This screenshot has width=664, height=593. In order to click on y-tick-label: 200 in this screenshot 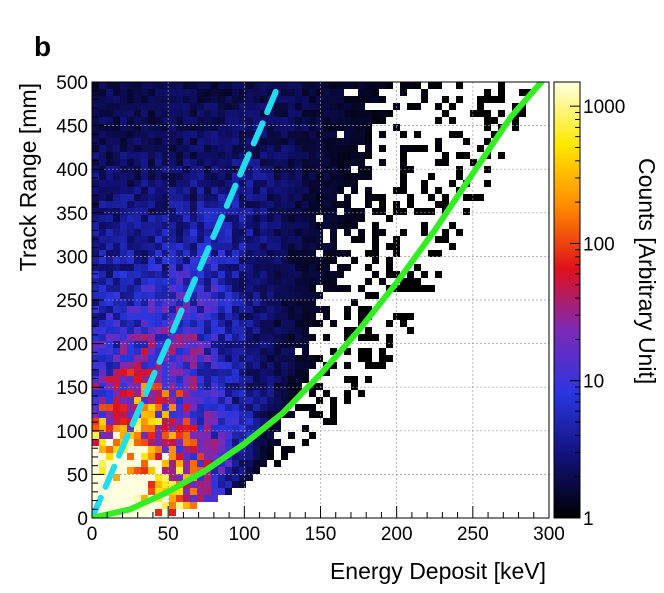, I will do `click(72, 345)`.